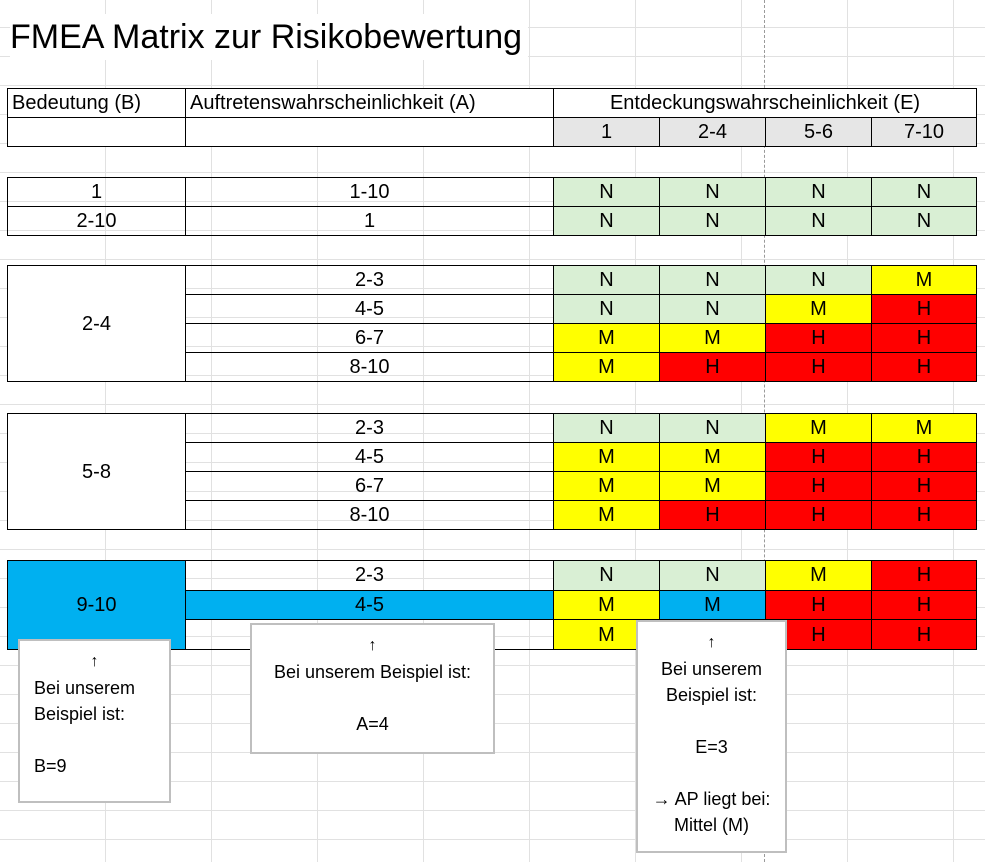 The width and height of the screenshot is (985, 862). I want to click on callout-b: ↑ Bei unserem Beispiel ist: B=9, so click(94, 721).